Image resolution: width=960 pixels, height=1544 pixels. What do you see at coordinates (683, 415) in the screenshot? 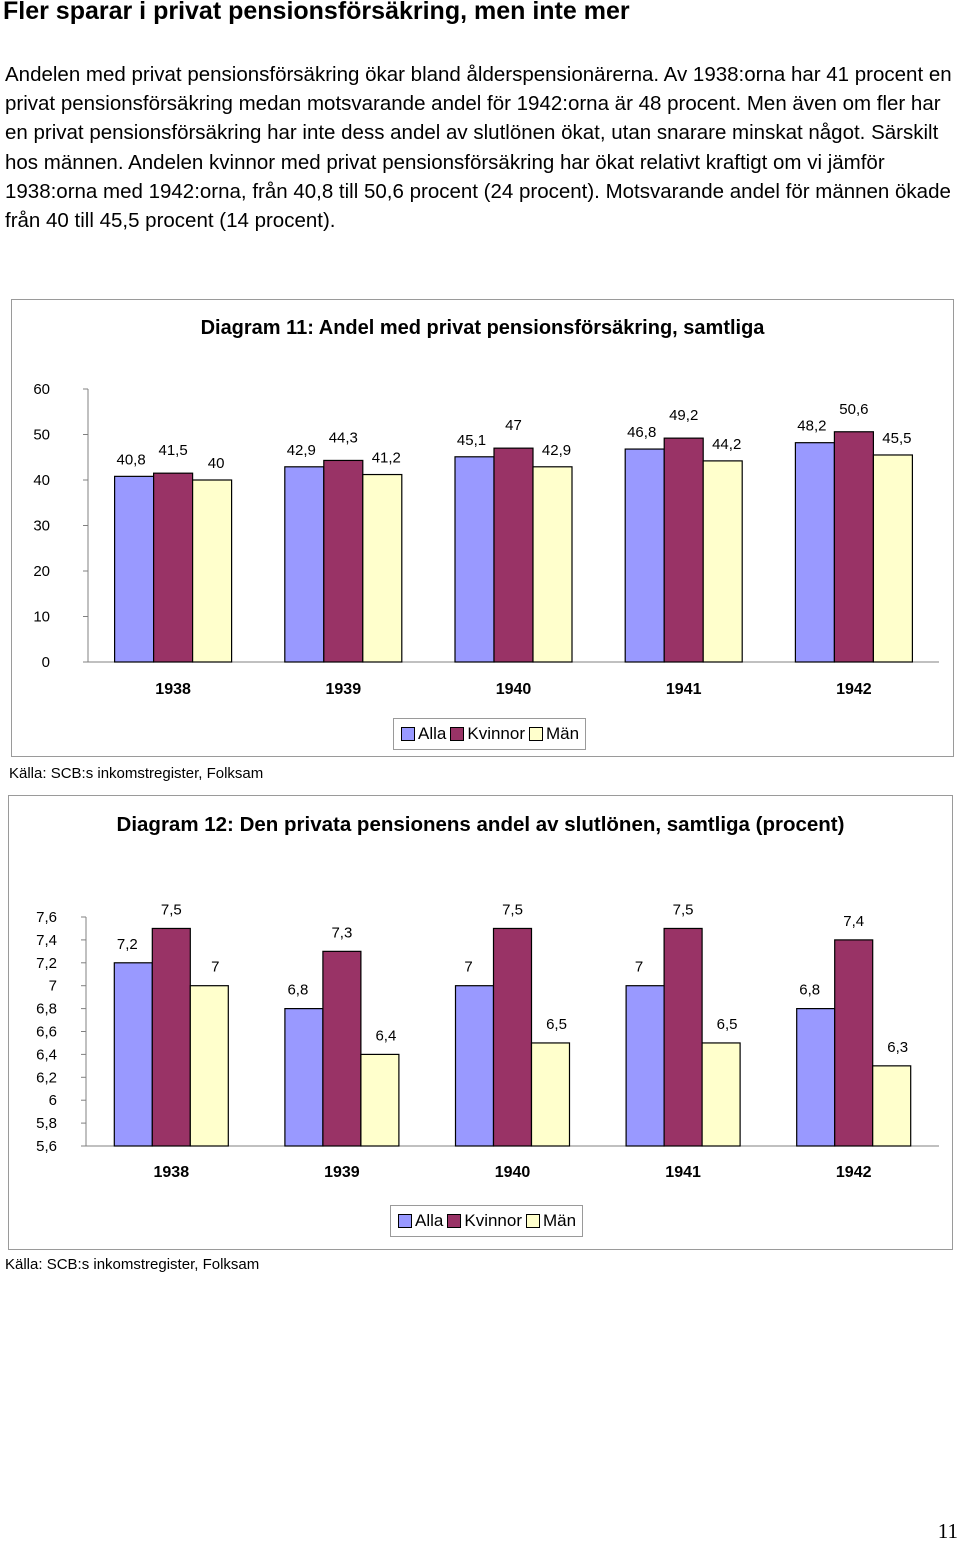
I see `data-label: 49,2` at bounding box center [683, 415].